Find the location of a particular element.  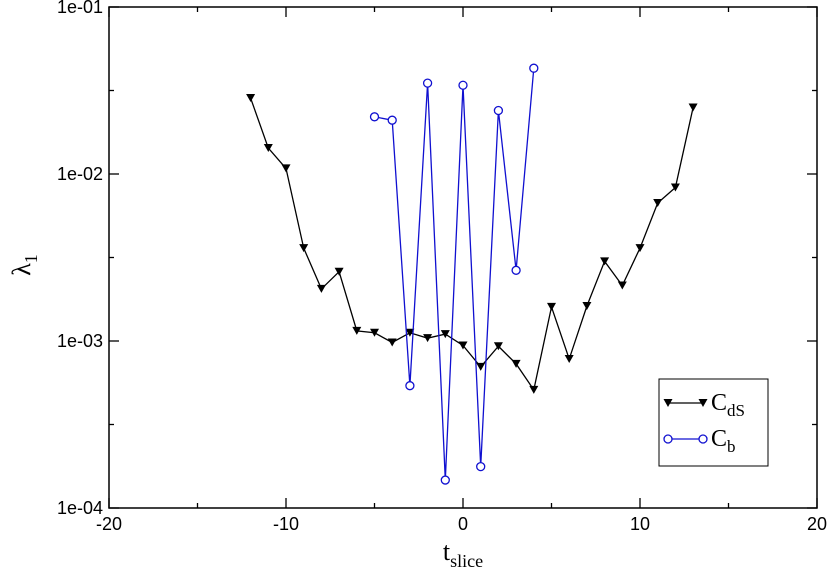

legend-box is located at coordinates (713, 422).